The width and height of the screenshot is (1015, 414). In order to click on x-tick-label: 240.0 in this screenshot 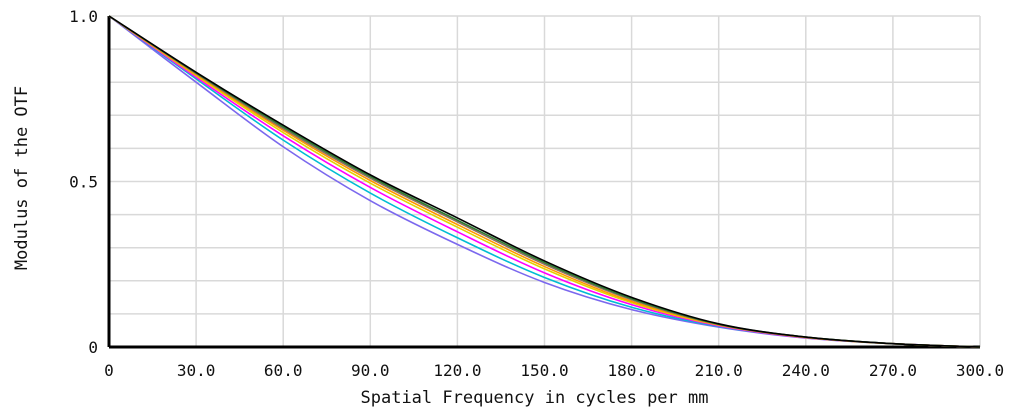, I will do `click(806, 370)`.